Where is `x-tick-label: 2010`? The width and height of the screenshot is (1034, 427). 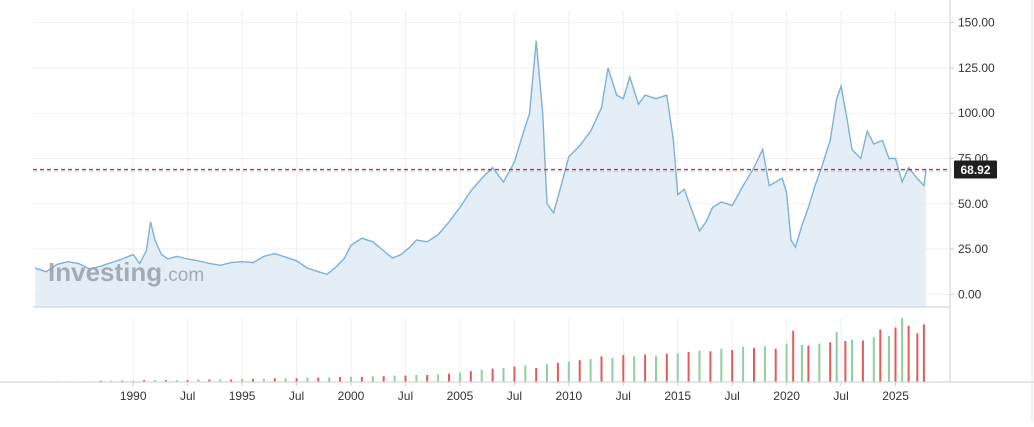 x-tick-label: 2010 is located at coordinates (568, 396).